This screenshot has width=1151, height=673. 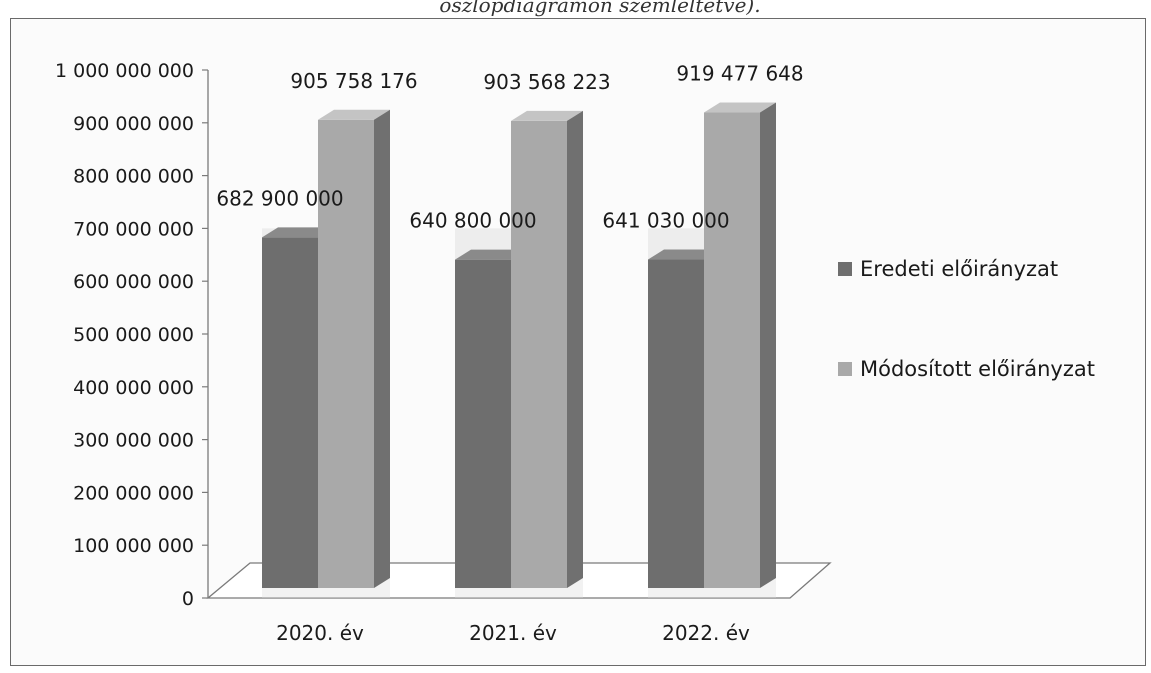 What do you see at coordinates (133, 282) in the screenshot?
I see `y-tick-label: 600 000 000` at bounding box center [133, 282].